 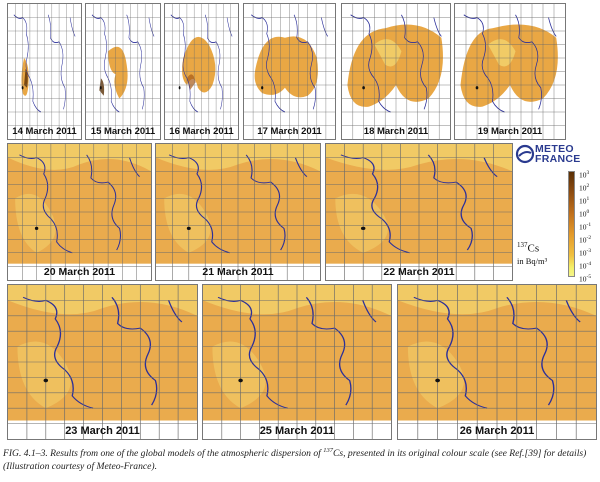 I want to click on panel-date-label: 23 March 2011, so click(x=102, y=431).